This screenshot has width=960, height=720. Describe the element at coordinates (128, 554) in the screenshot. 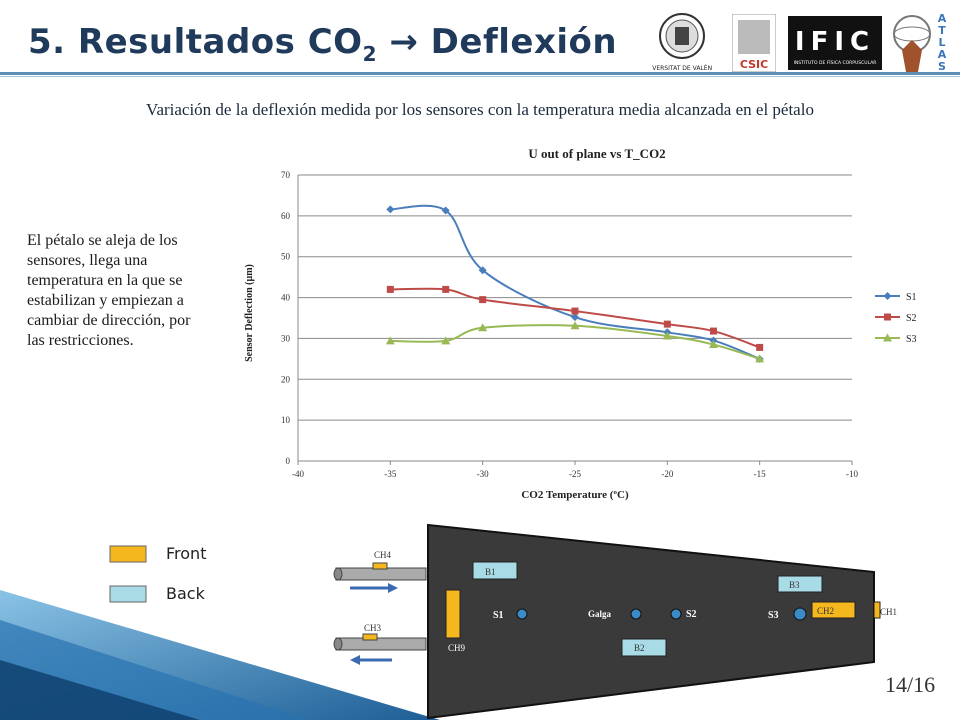

I see `front-swatch` at that location.